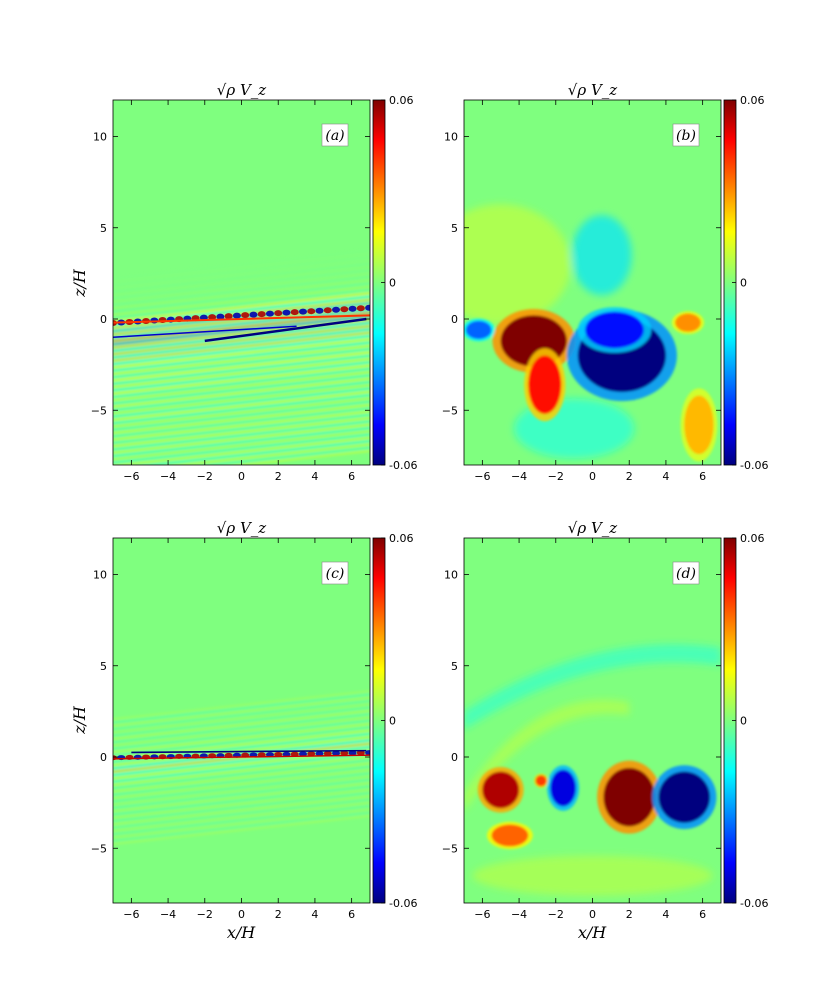 The width and height of the screenshot is (830, 1005). What do you see at coordinates (241, 932) in the screenshot?
I see `x-axis-label-left: x/H` at bounding box center [241, 932].